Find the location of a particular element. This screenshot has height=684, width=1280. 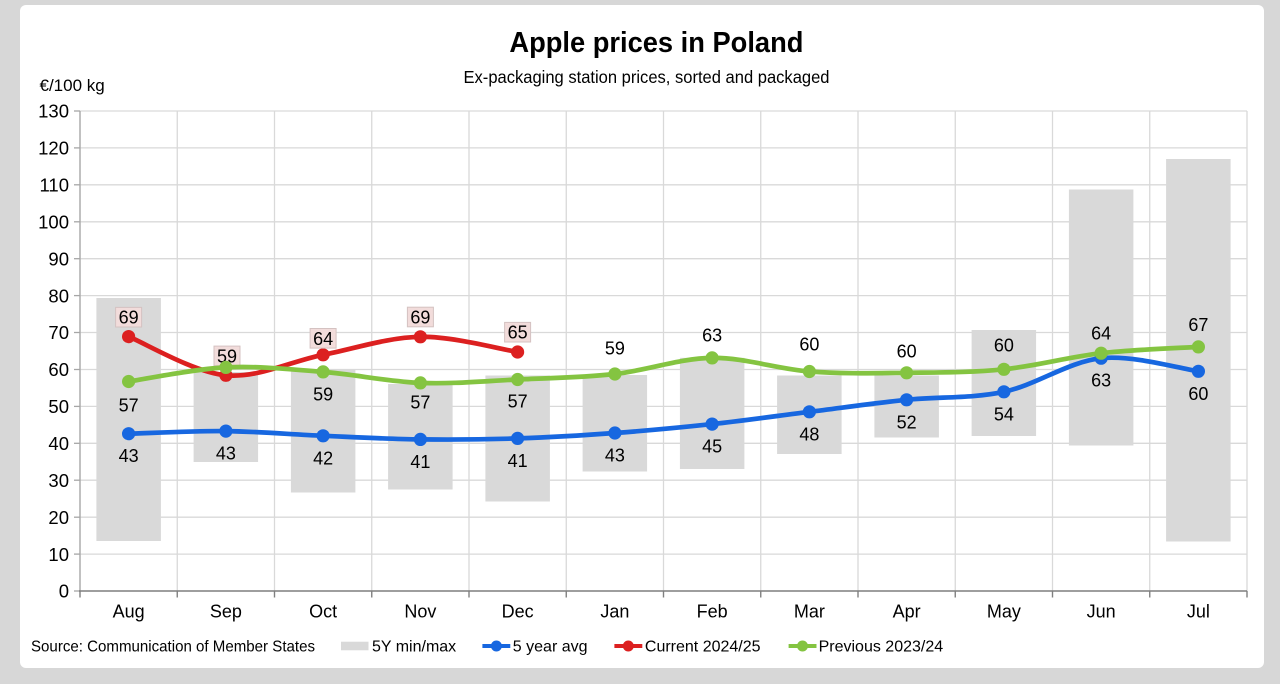

svg-text: 54 is located at coordinates (1004, 414).